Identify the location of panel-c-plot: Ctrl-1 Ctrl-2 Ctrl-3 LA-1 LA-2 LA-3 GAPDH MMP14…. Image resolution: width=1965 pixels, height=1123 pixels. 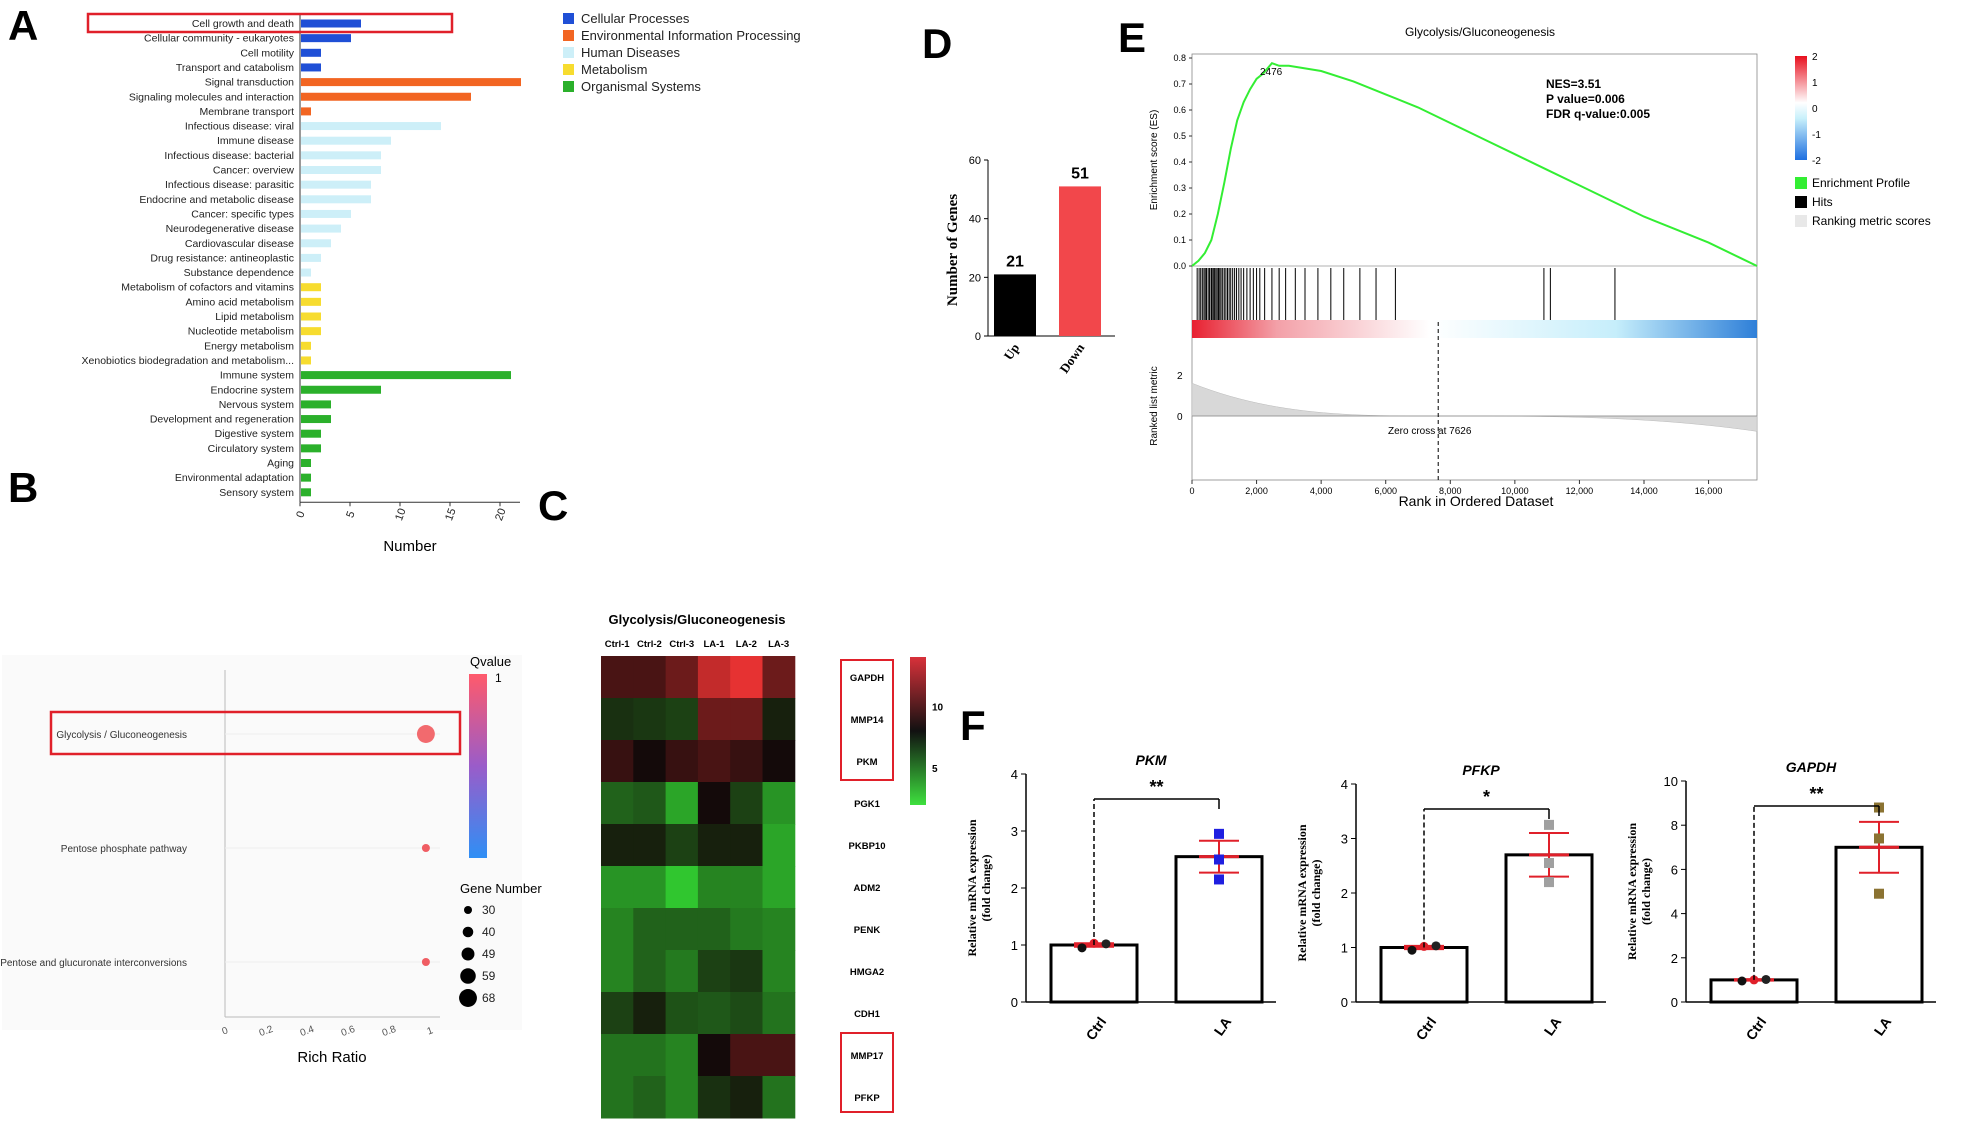
(772, 879).